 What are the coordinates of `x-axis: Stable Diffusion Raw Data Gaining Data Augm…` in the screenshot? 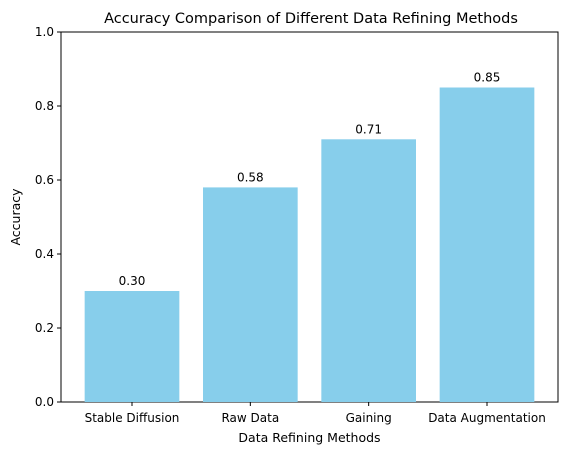 It's located at (315, 413).